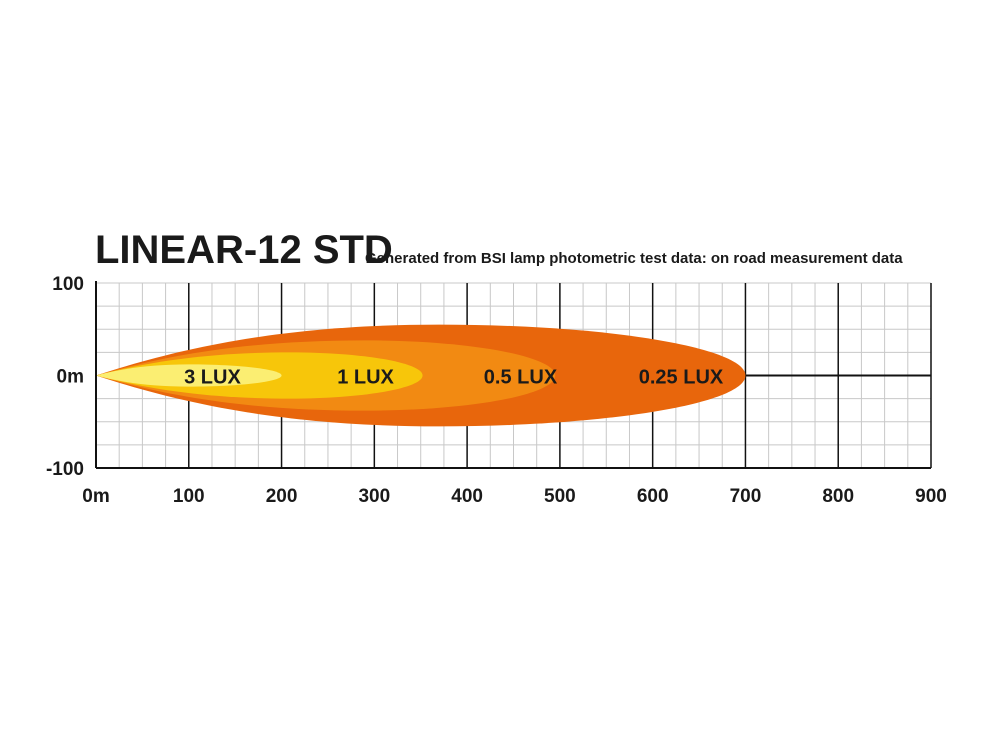 Image resolution: width=1000 pixels, height=750 pixels. I want to click on x-tick-label: 600, so click(653, 496).